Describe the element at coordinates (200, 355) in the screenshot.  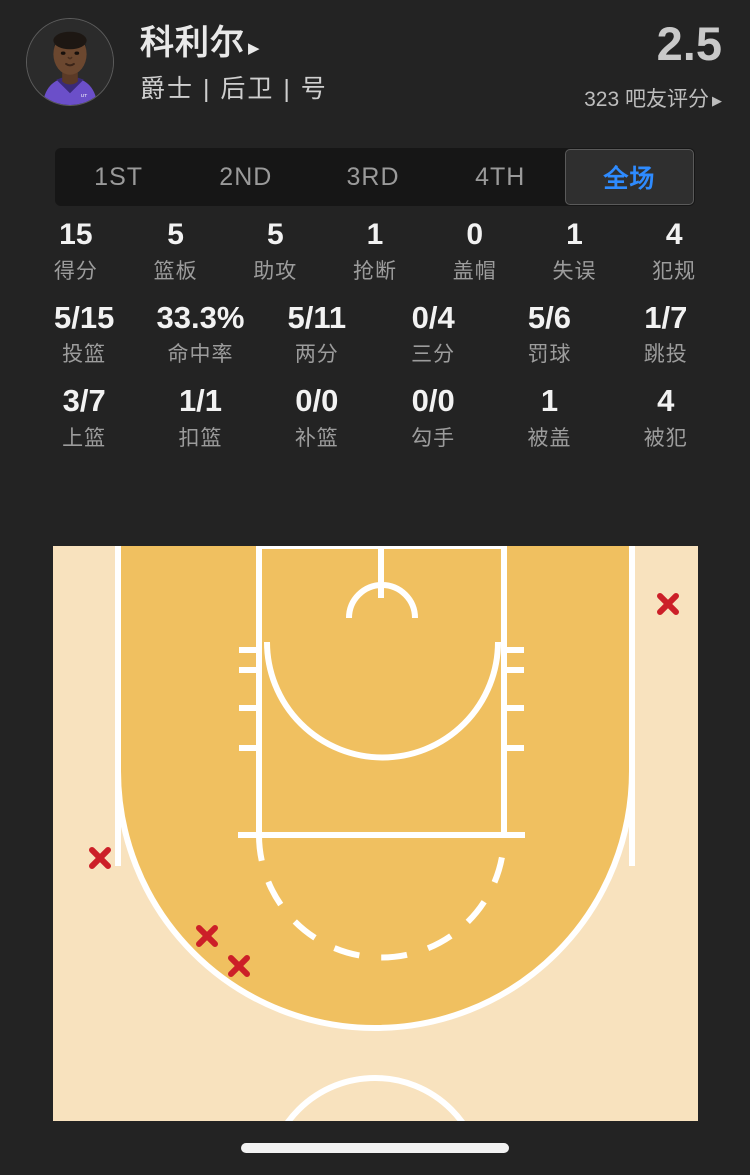
I see `stat-label: 命中率` at that location.